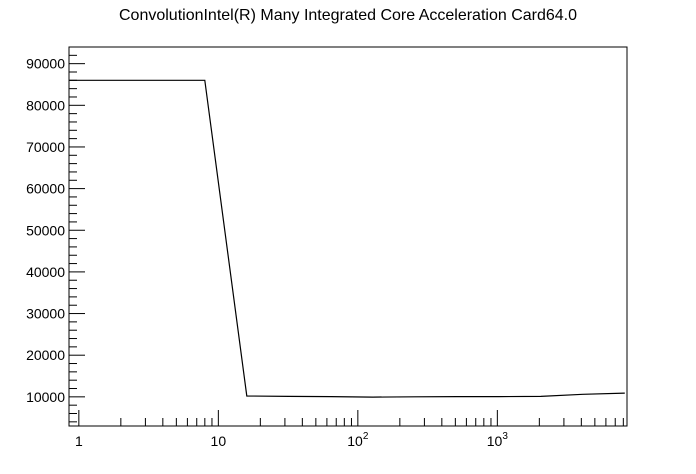  What do you see at coordinates (45, 105) in the screenshot?
I see `y-tick-label: 80000` at bounding box center [45, 105].